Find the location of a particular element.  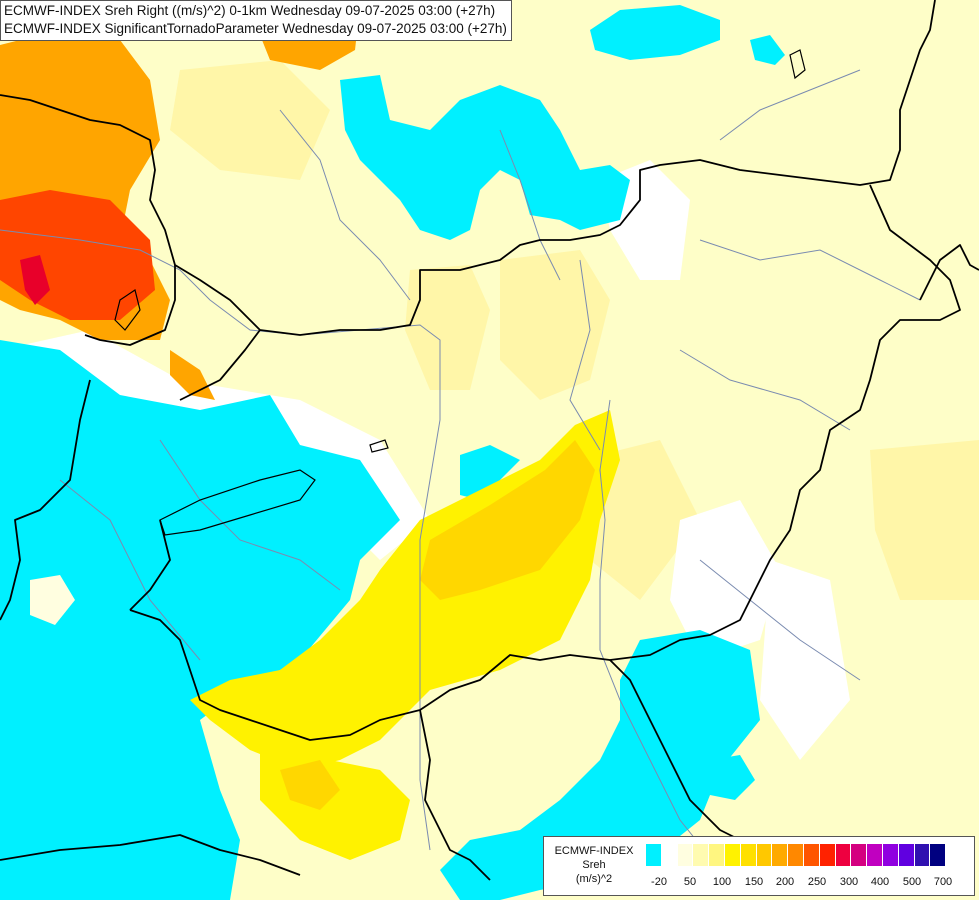

legend-unit: (m/s)^2 is located at coordinates (594, 879).